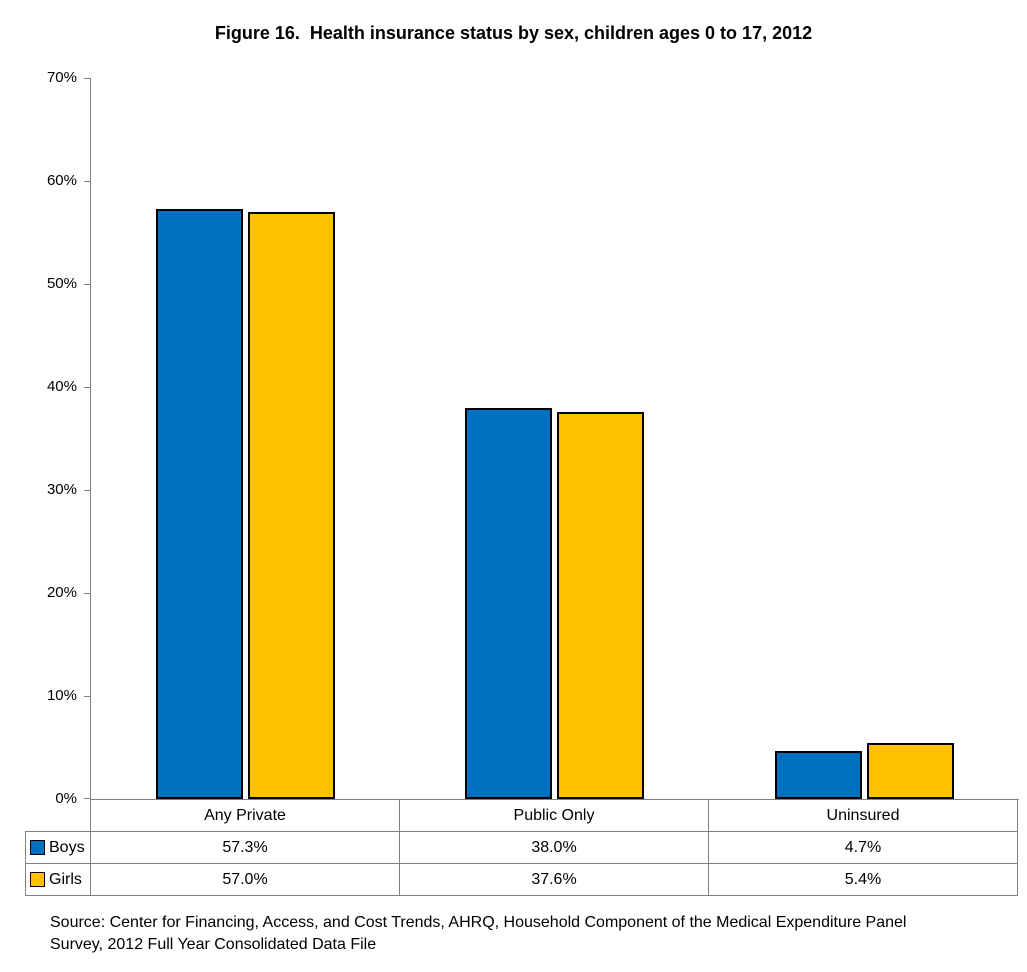  Describe the element at coordinates (37, 879) in the screenshot. I see `legend-swatch-girls` at that location.